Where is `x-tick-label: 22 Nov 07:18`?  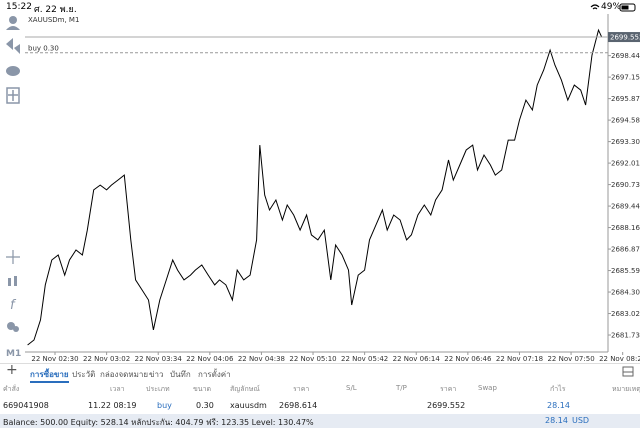
x-tick-label: 22 Nov 07:18 is located at coordinates (519, 359).